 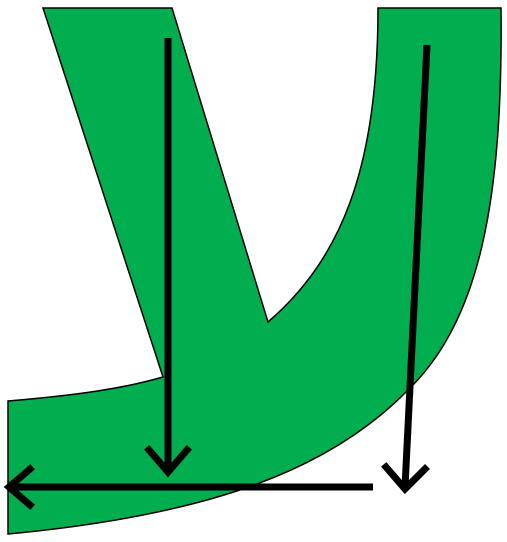 What do you see at coordinates (168, 461) in the screenshot?
I see `left-vertical-arrowhead` at bounding box center [168, 461].